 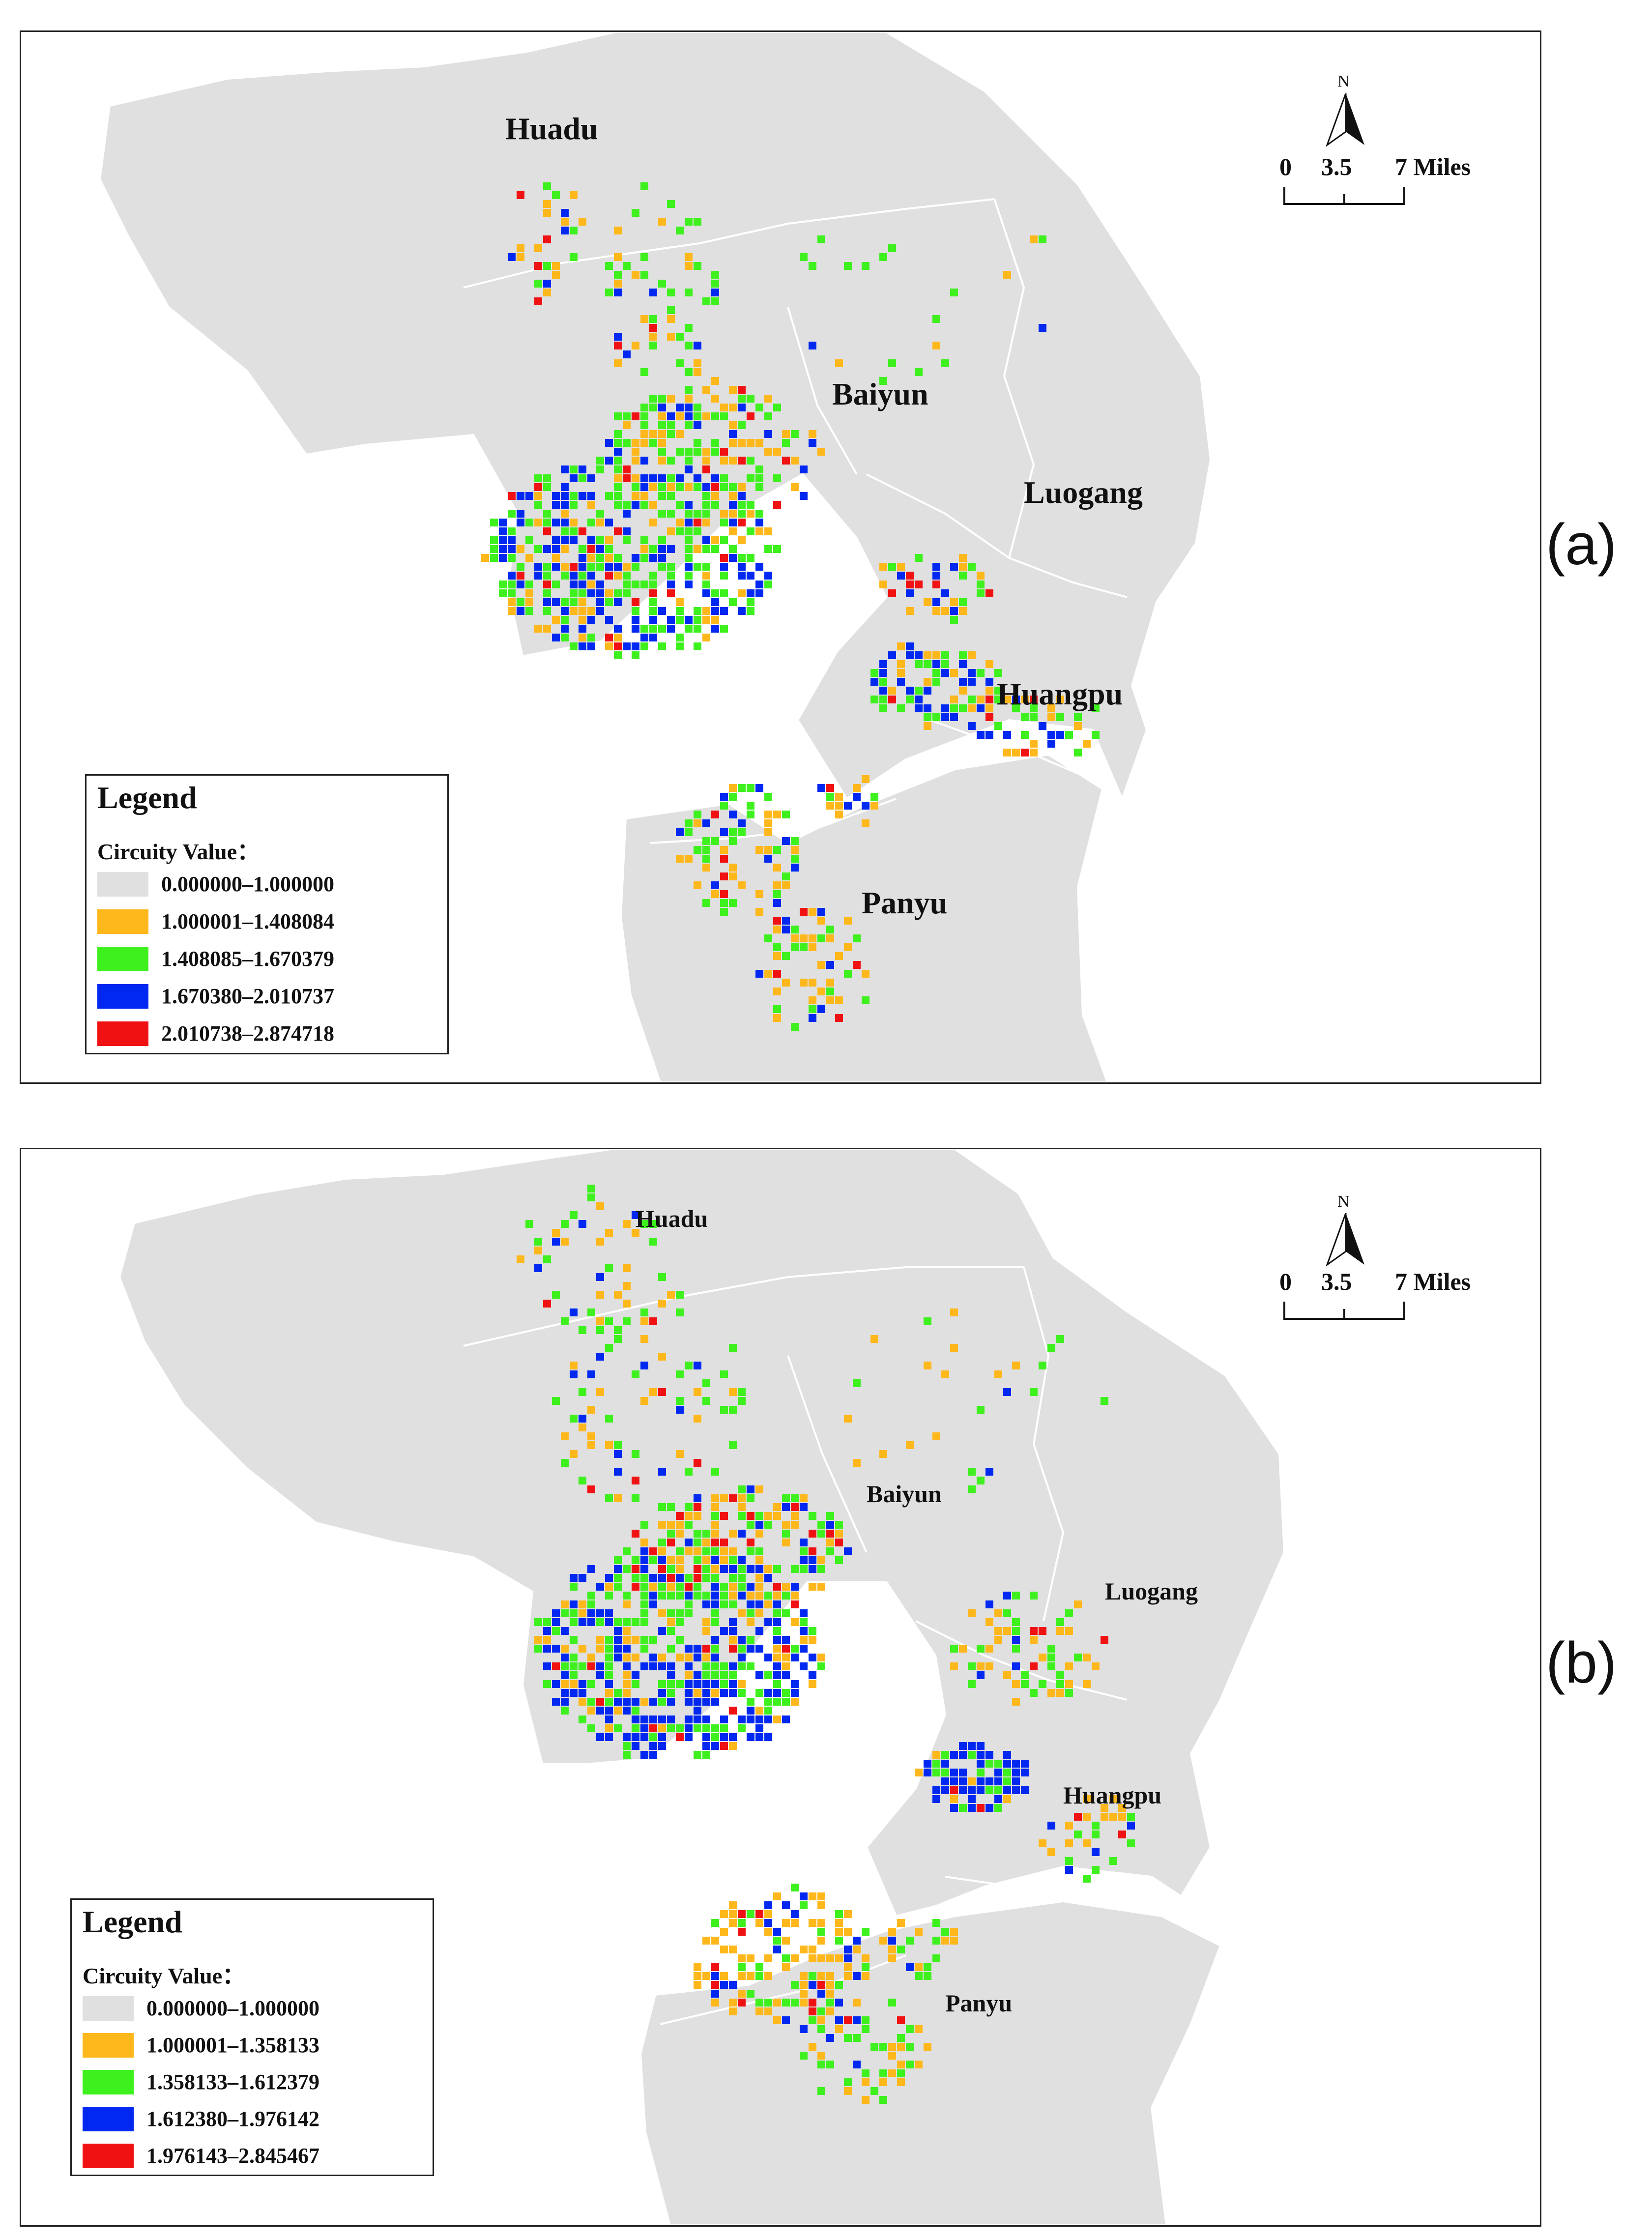 What do you see at coordinates (164, 1975) in the screenshot?
I see `legend-subtitle: Circuity Value：` at bounding box center [164, 1975].